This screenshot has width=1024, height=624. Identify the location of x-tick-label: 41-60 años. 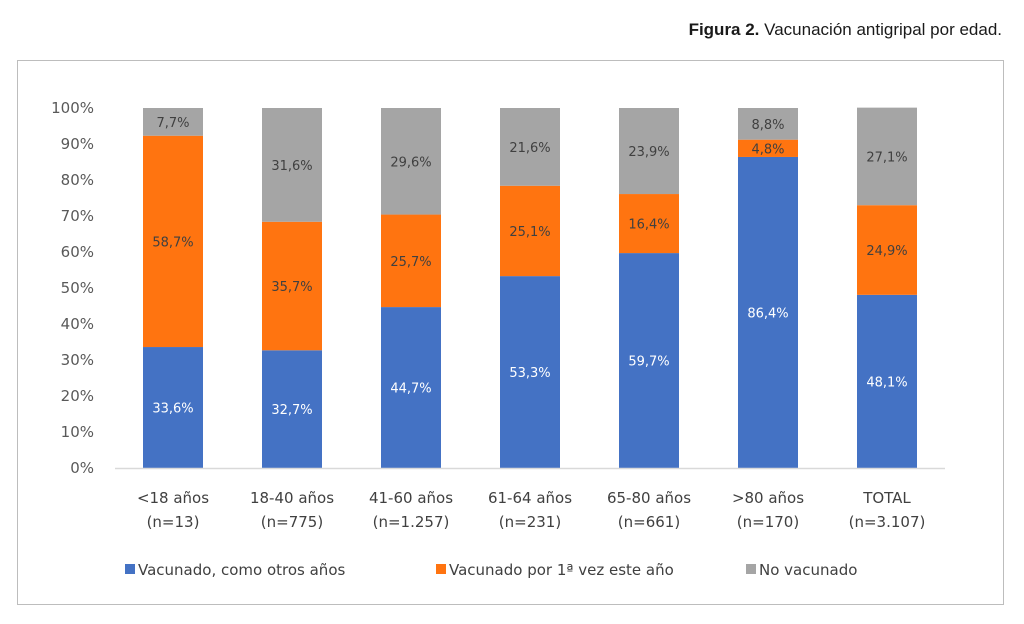
(411, 498).